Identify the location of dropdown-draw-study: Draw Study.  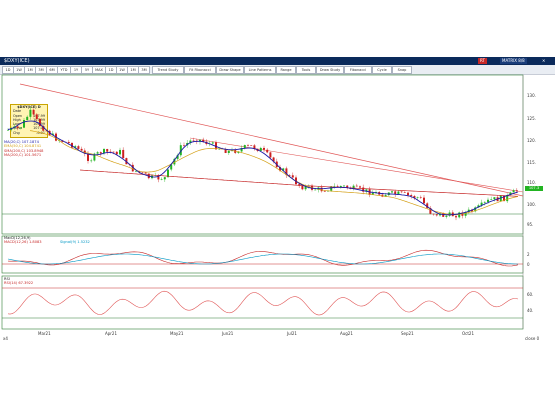
(330, 70).